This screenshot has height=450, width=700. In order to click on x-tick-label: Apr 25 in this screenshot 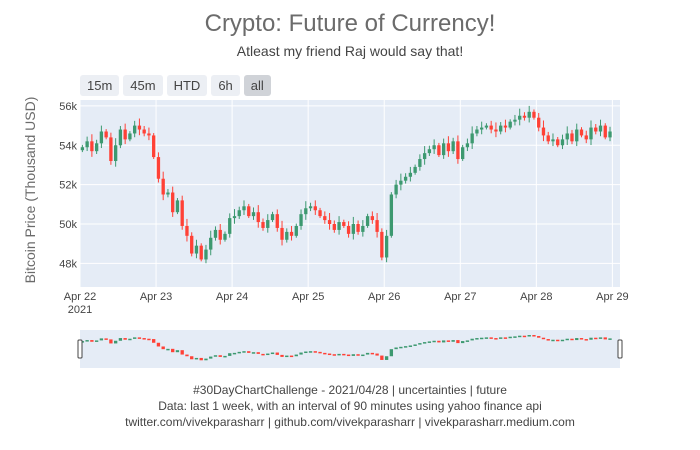, I will do `click(308, 297)`.